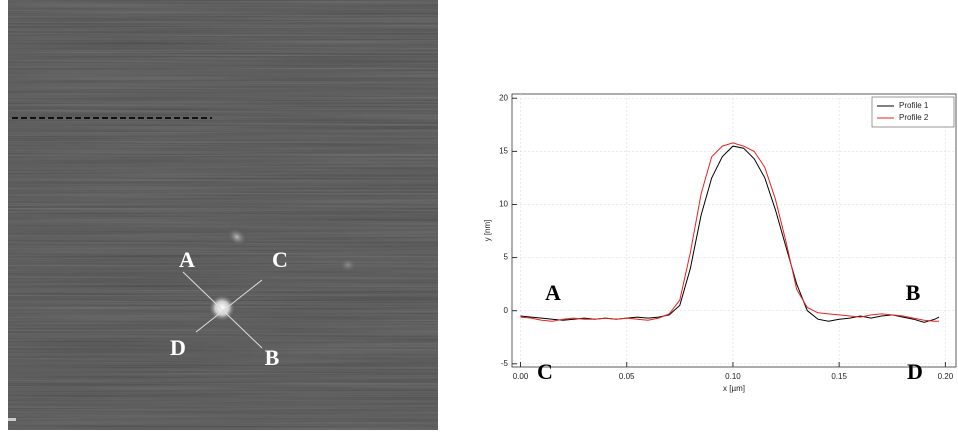  I want to click on chart-annotation: D, so click(915, 371).